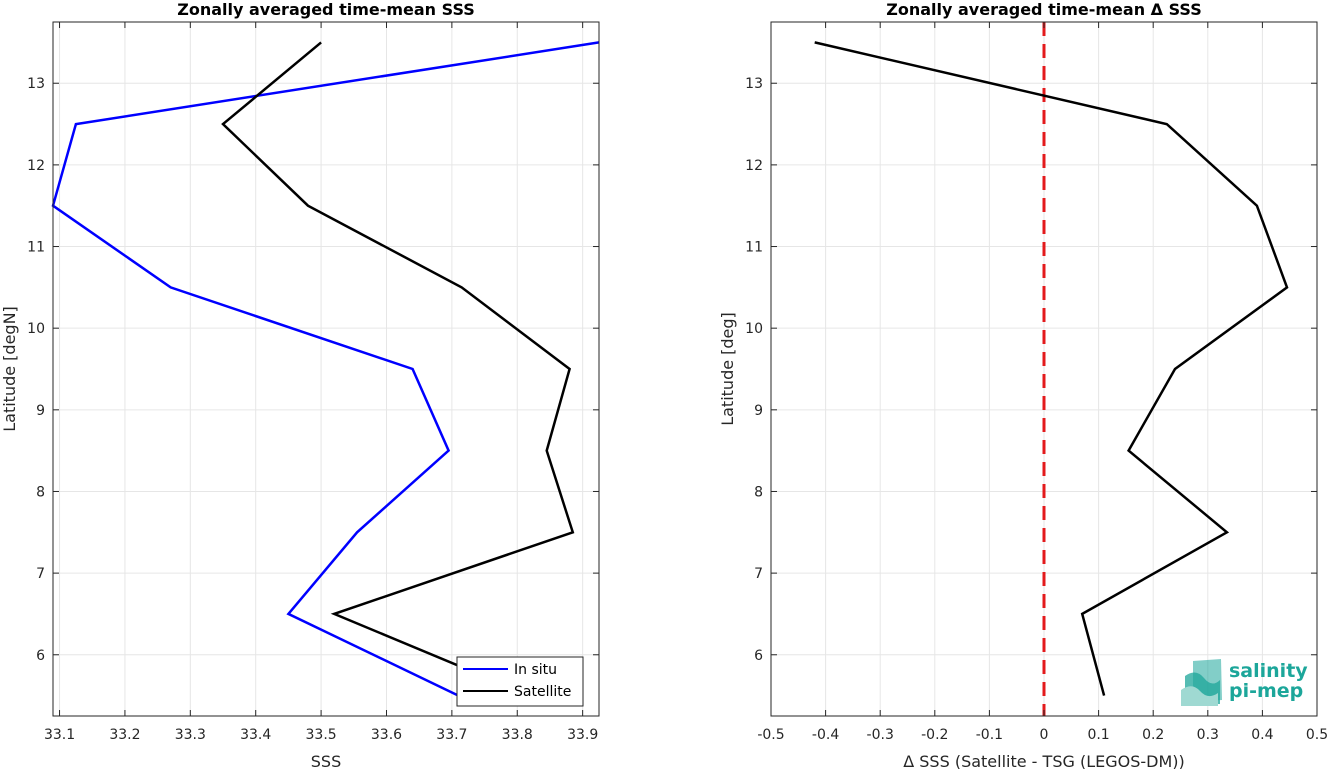  What do you see at coordinates (1266, 691) in the screenshot?
I see `logo-text-pi-mep: pi-mep` at bounding box center [1266, 691].